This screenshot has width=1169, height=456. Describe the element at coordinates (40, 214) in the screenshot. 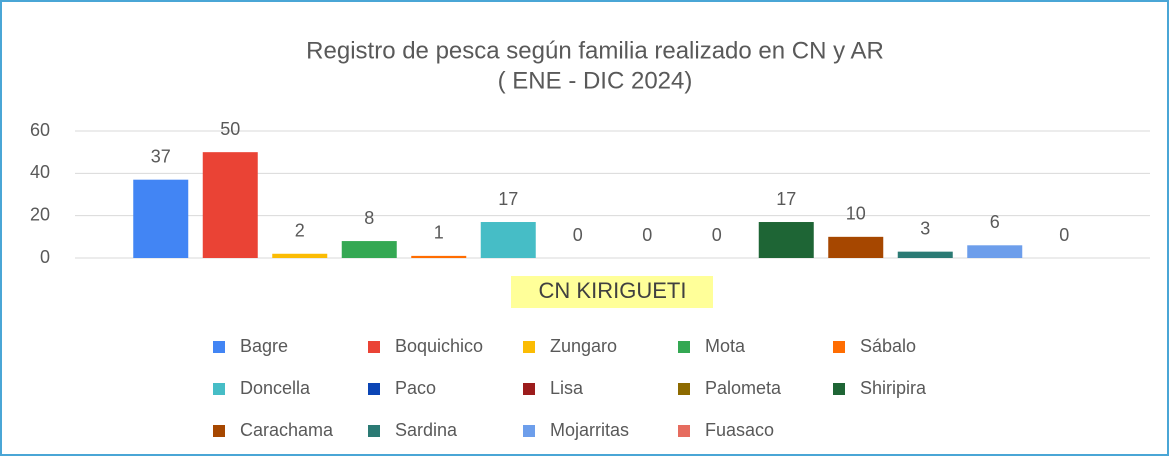

I see `y-tick-label: 20` at that location.